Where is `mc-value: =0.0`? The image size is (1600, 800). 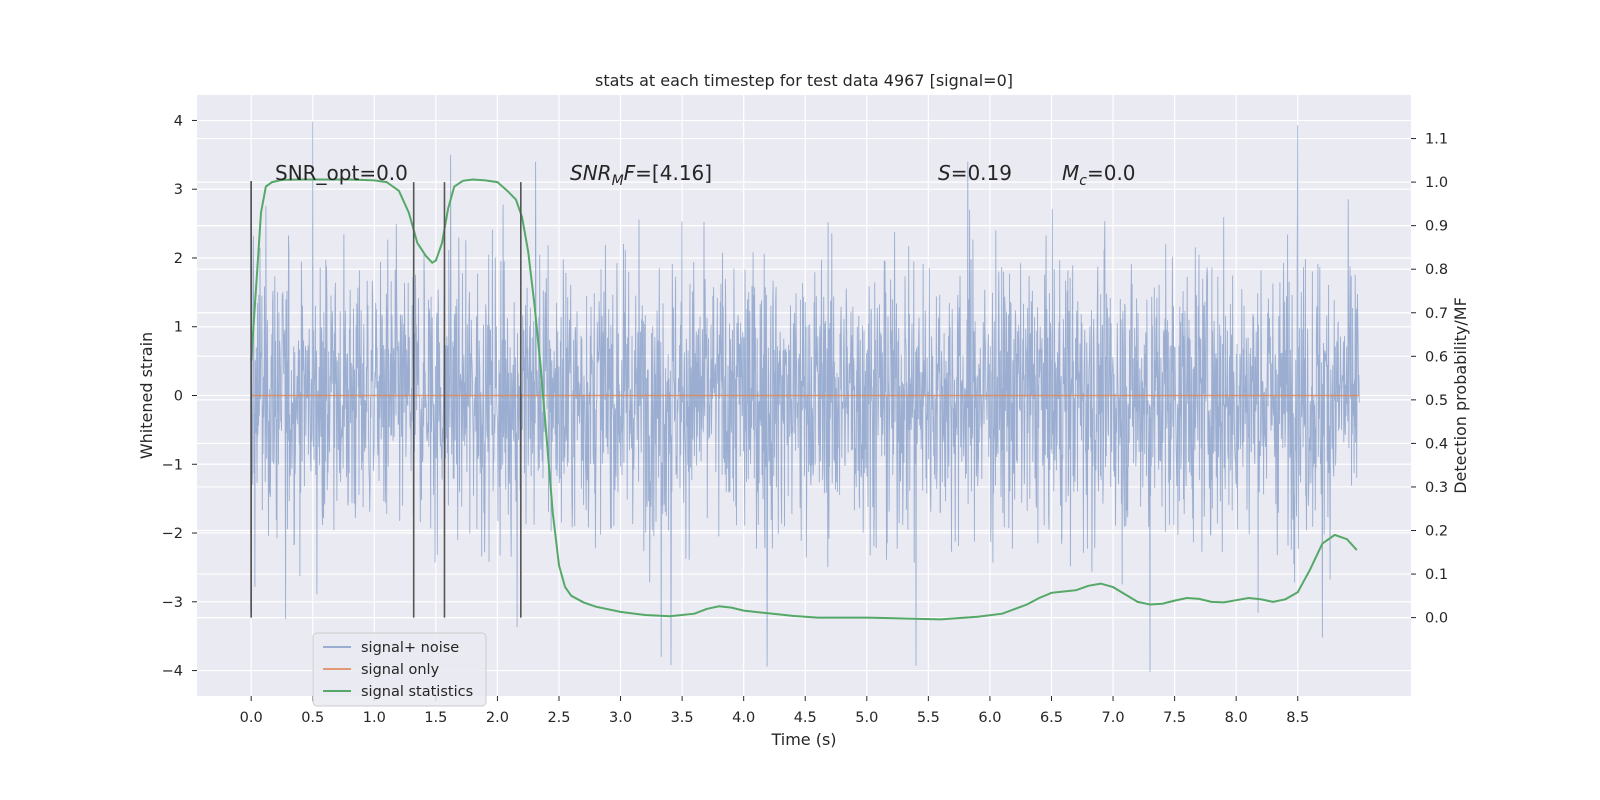
mc-value: =0.0 is located at coordinates (1111, 173).